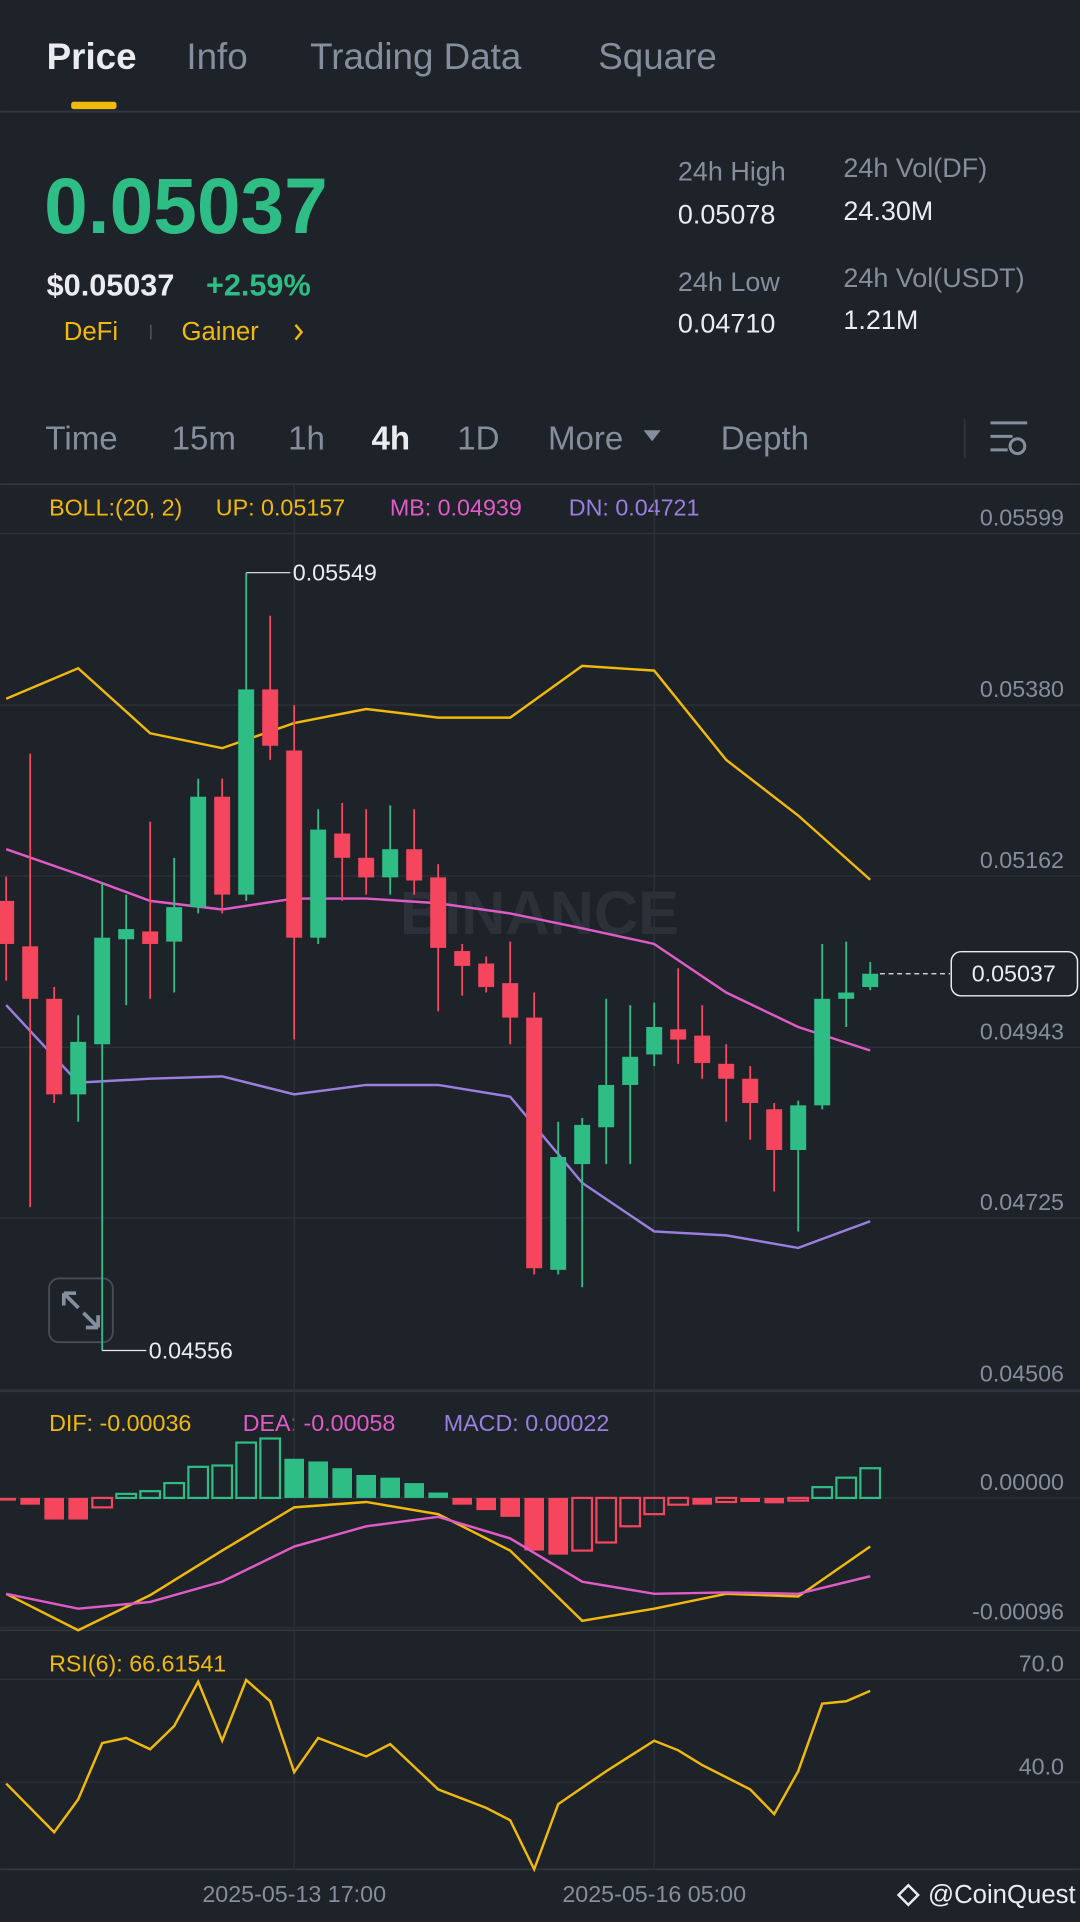 Image resolution: width=1080 pixels, height=1922 pixels. I want to click on y-tick-label: 0.05599, so click(1022, 518).